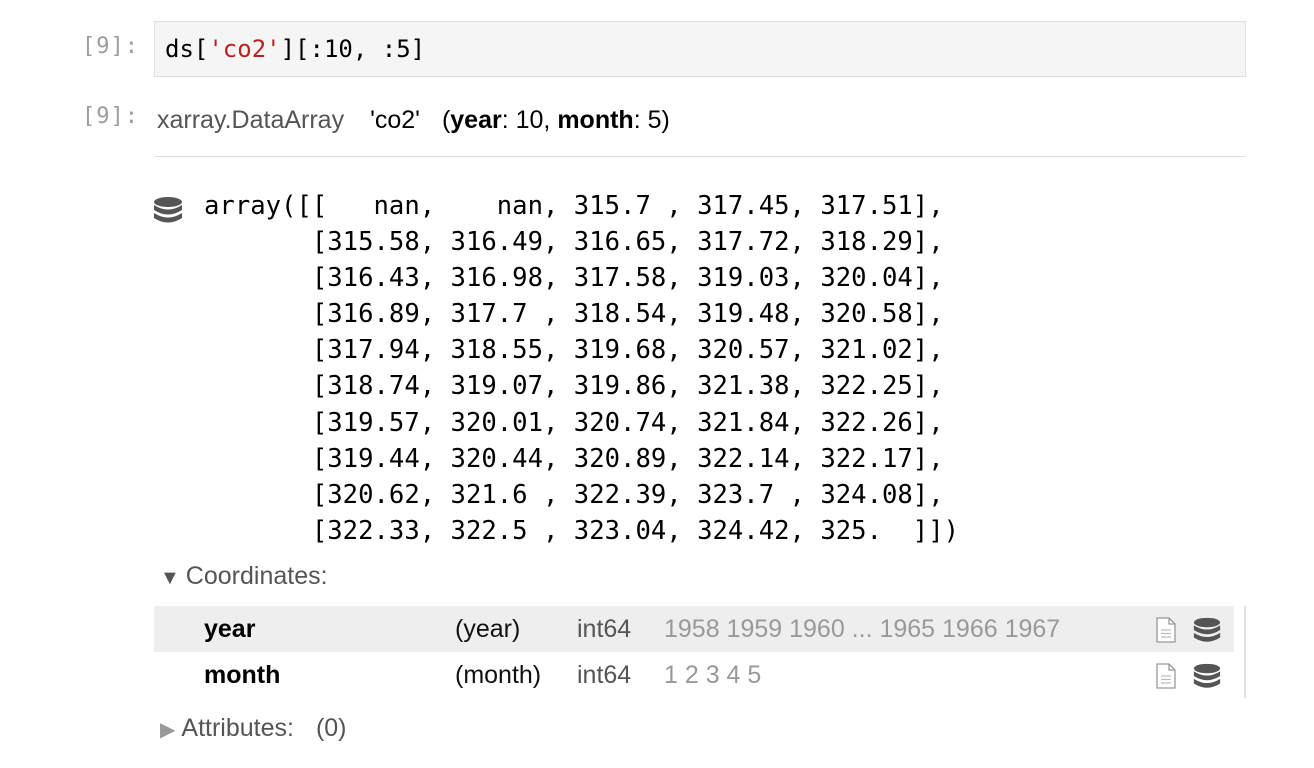  I want to click on code-suffix: ][:10, :5], so click(353, 49).